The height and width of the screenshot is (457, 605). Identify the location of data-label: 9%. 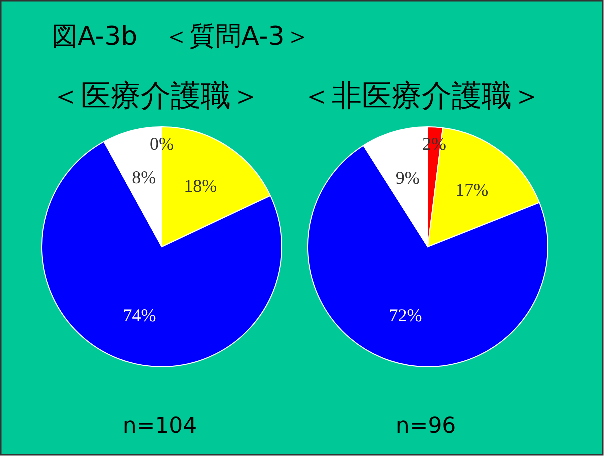
(408, 178).